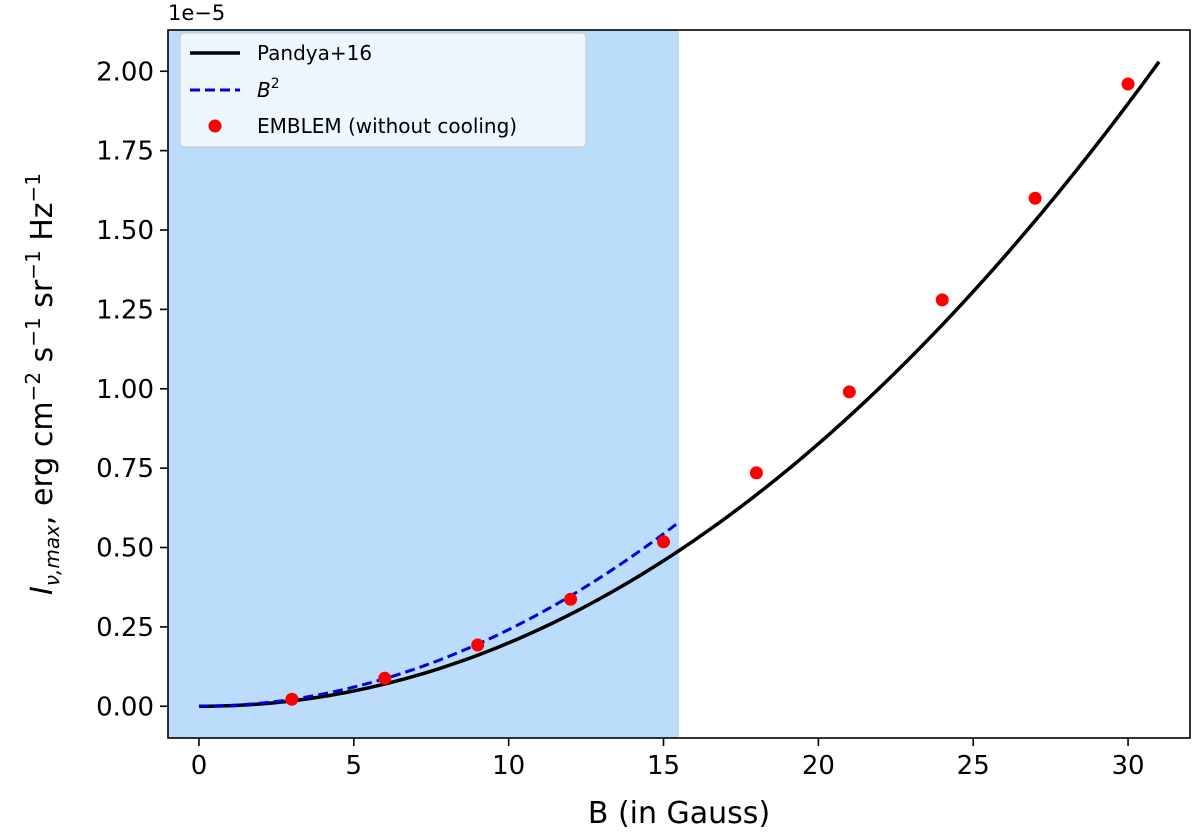 The height and width of the screenshot is (835, 1200). Describe the element at coordinates (33, 386) in the screenshot. I see `y-axis-title-exp-1: −2` at that location.